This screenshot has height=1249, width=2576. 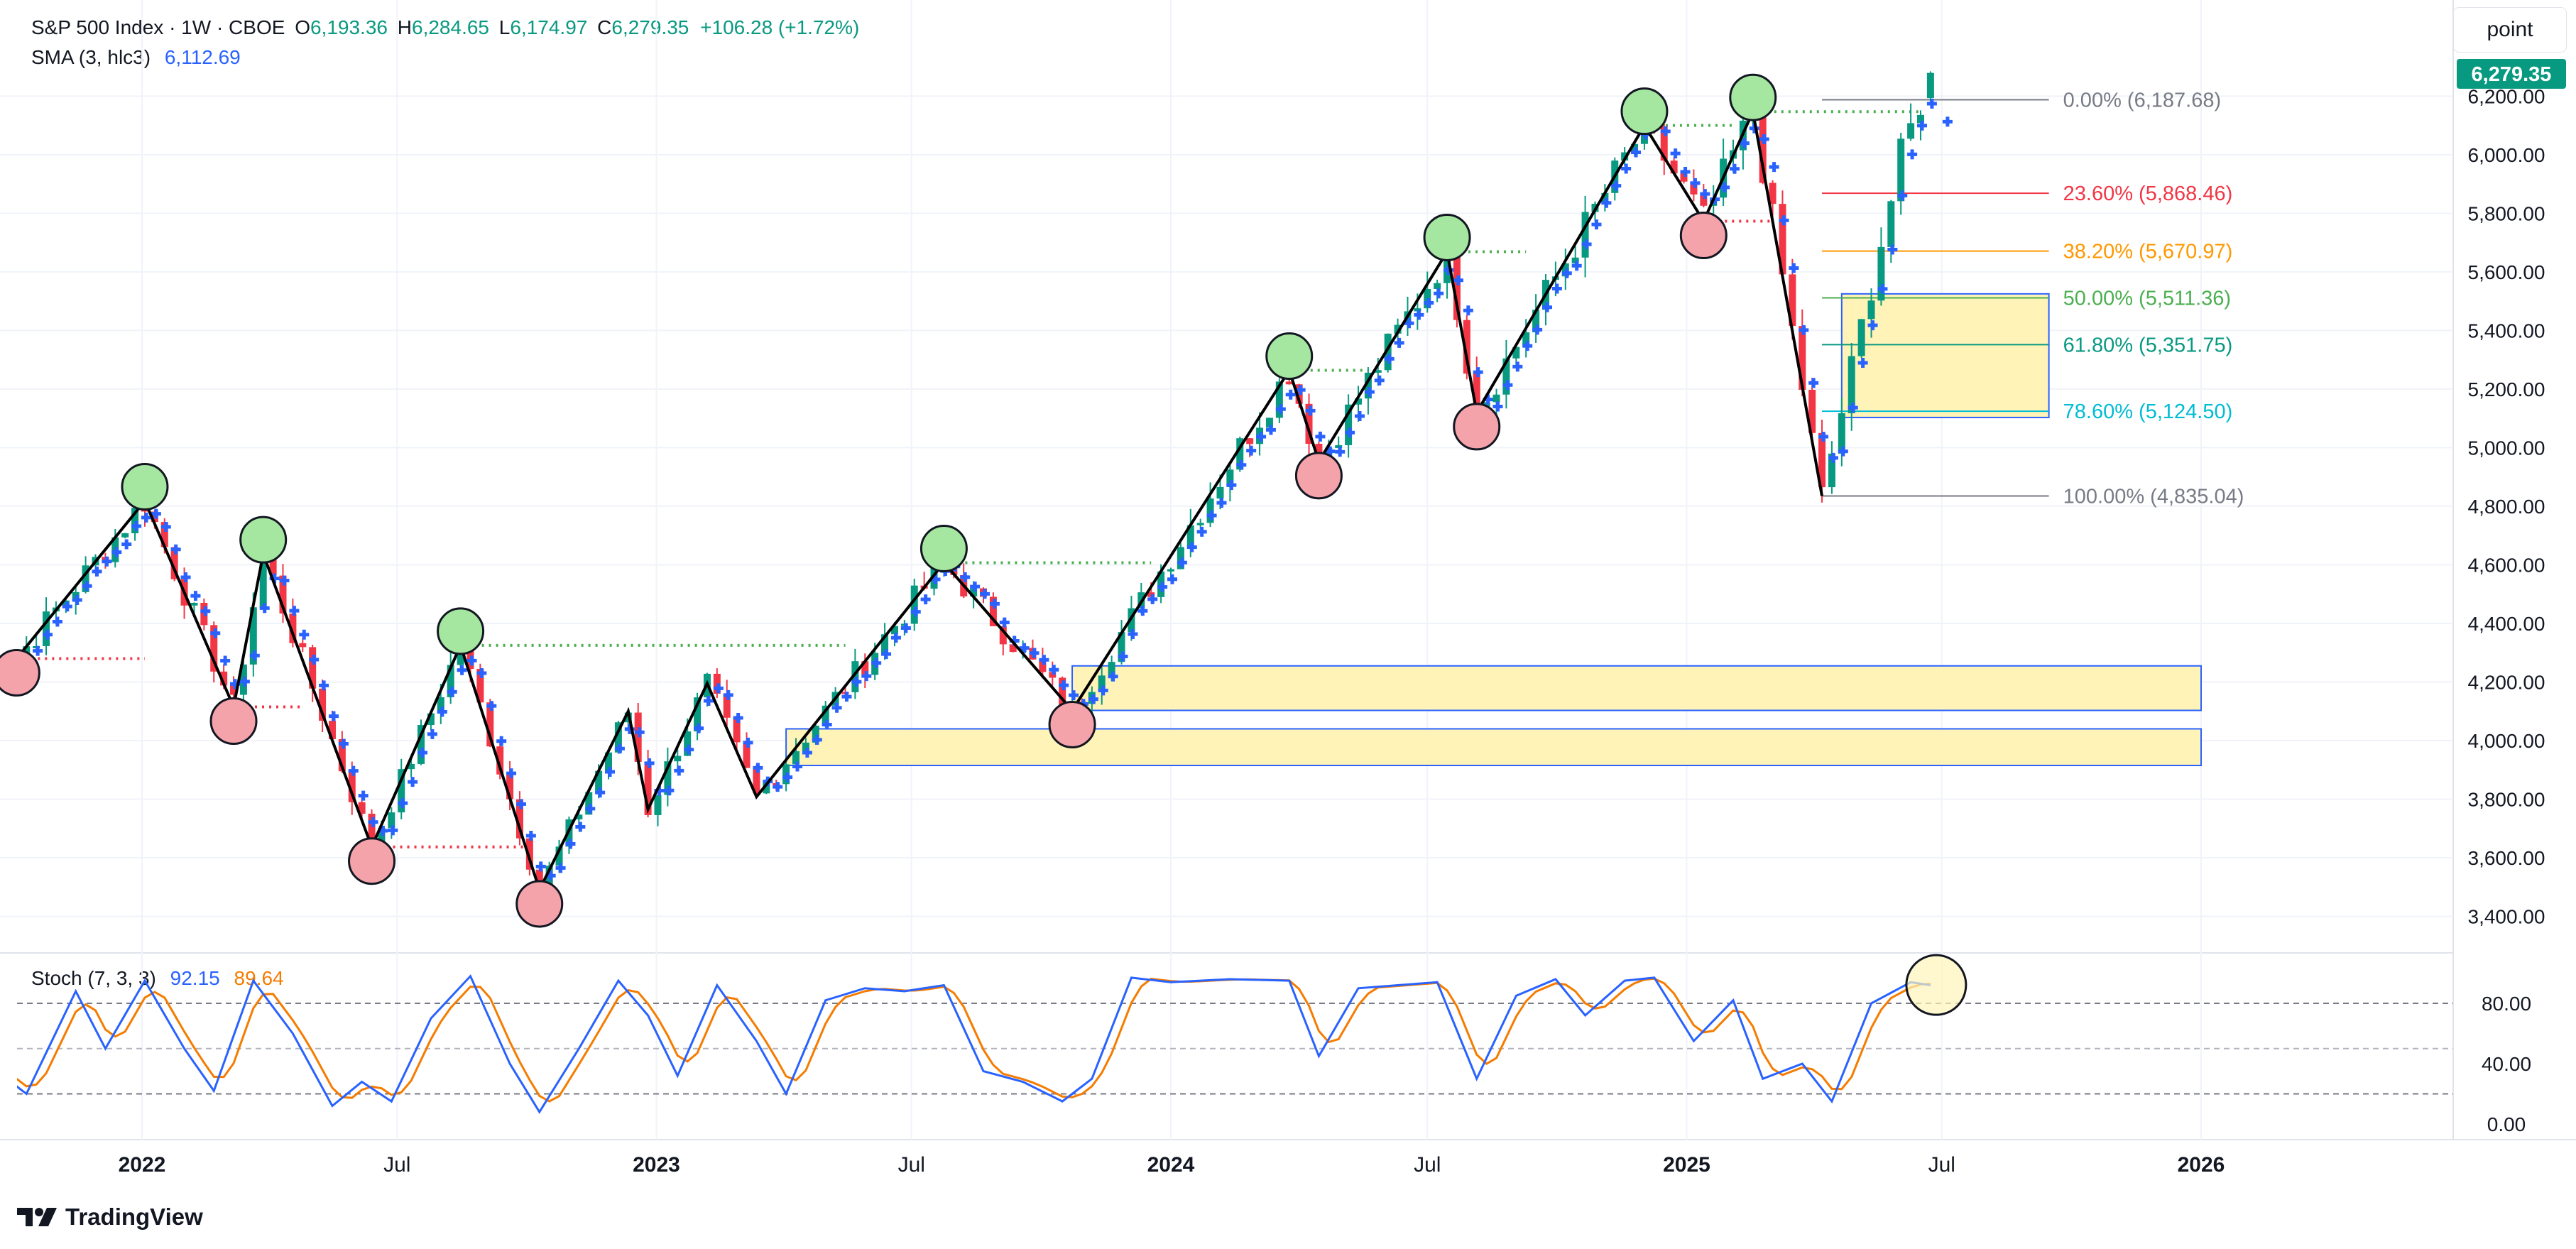 What do you see at coordinates (780, 27) in the screenshot?
I see `price-change: +106.28 (+1.72%)` at bounding box center [780, 27].